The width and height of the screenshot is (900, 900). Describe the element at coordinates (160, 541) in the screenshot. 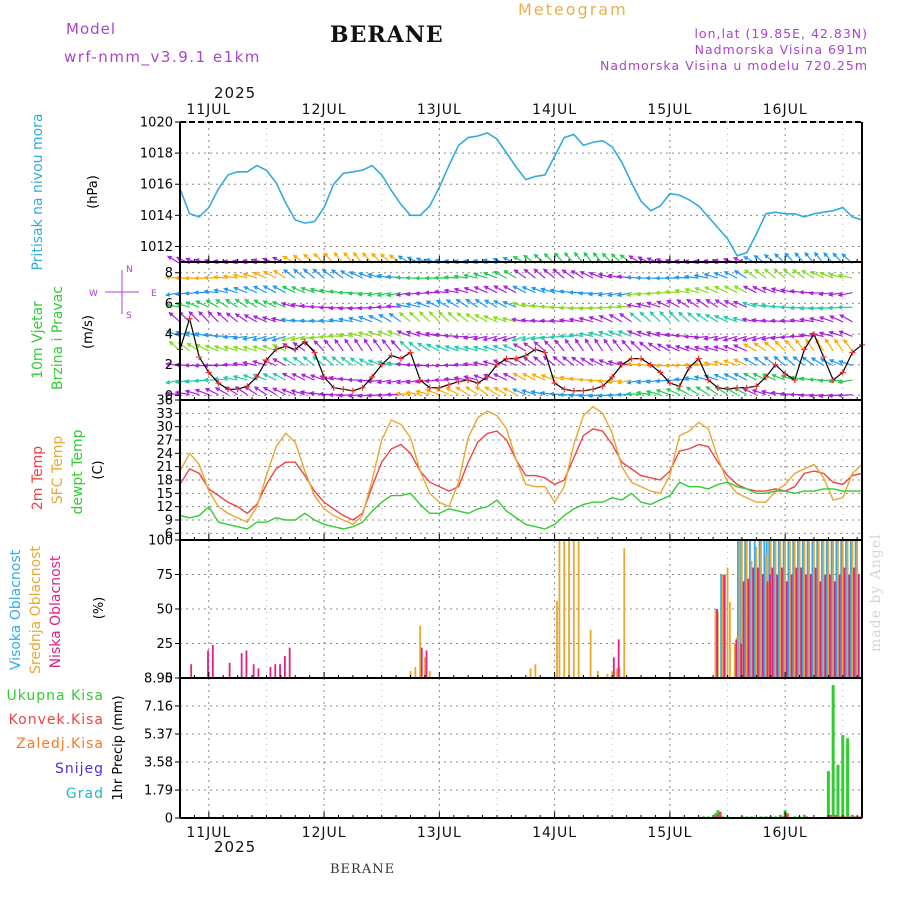

I see `y-tick-label: 100` at that location.